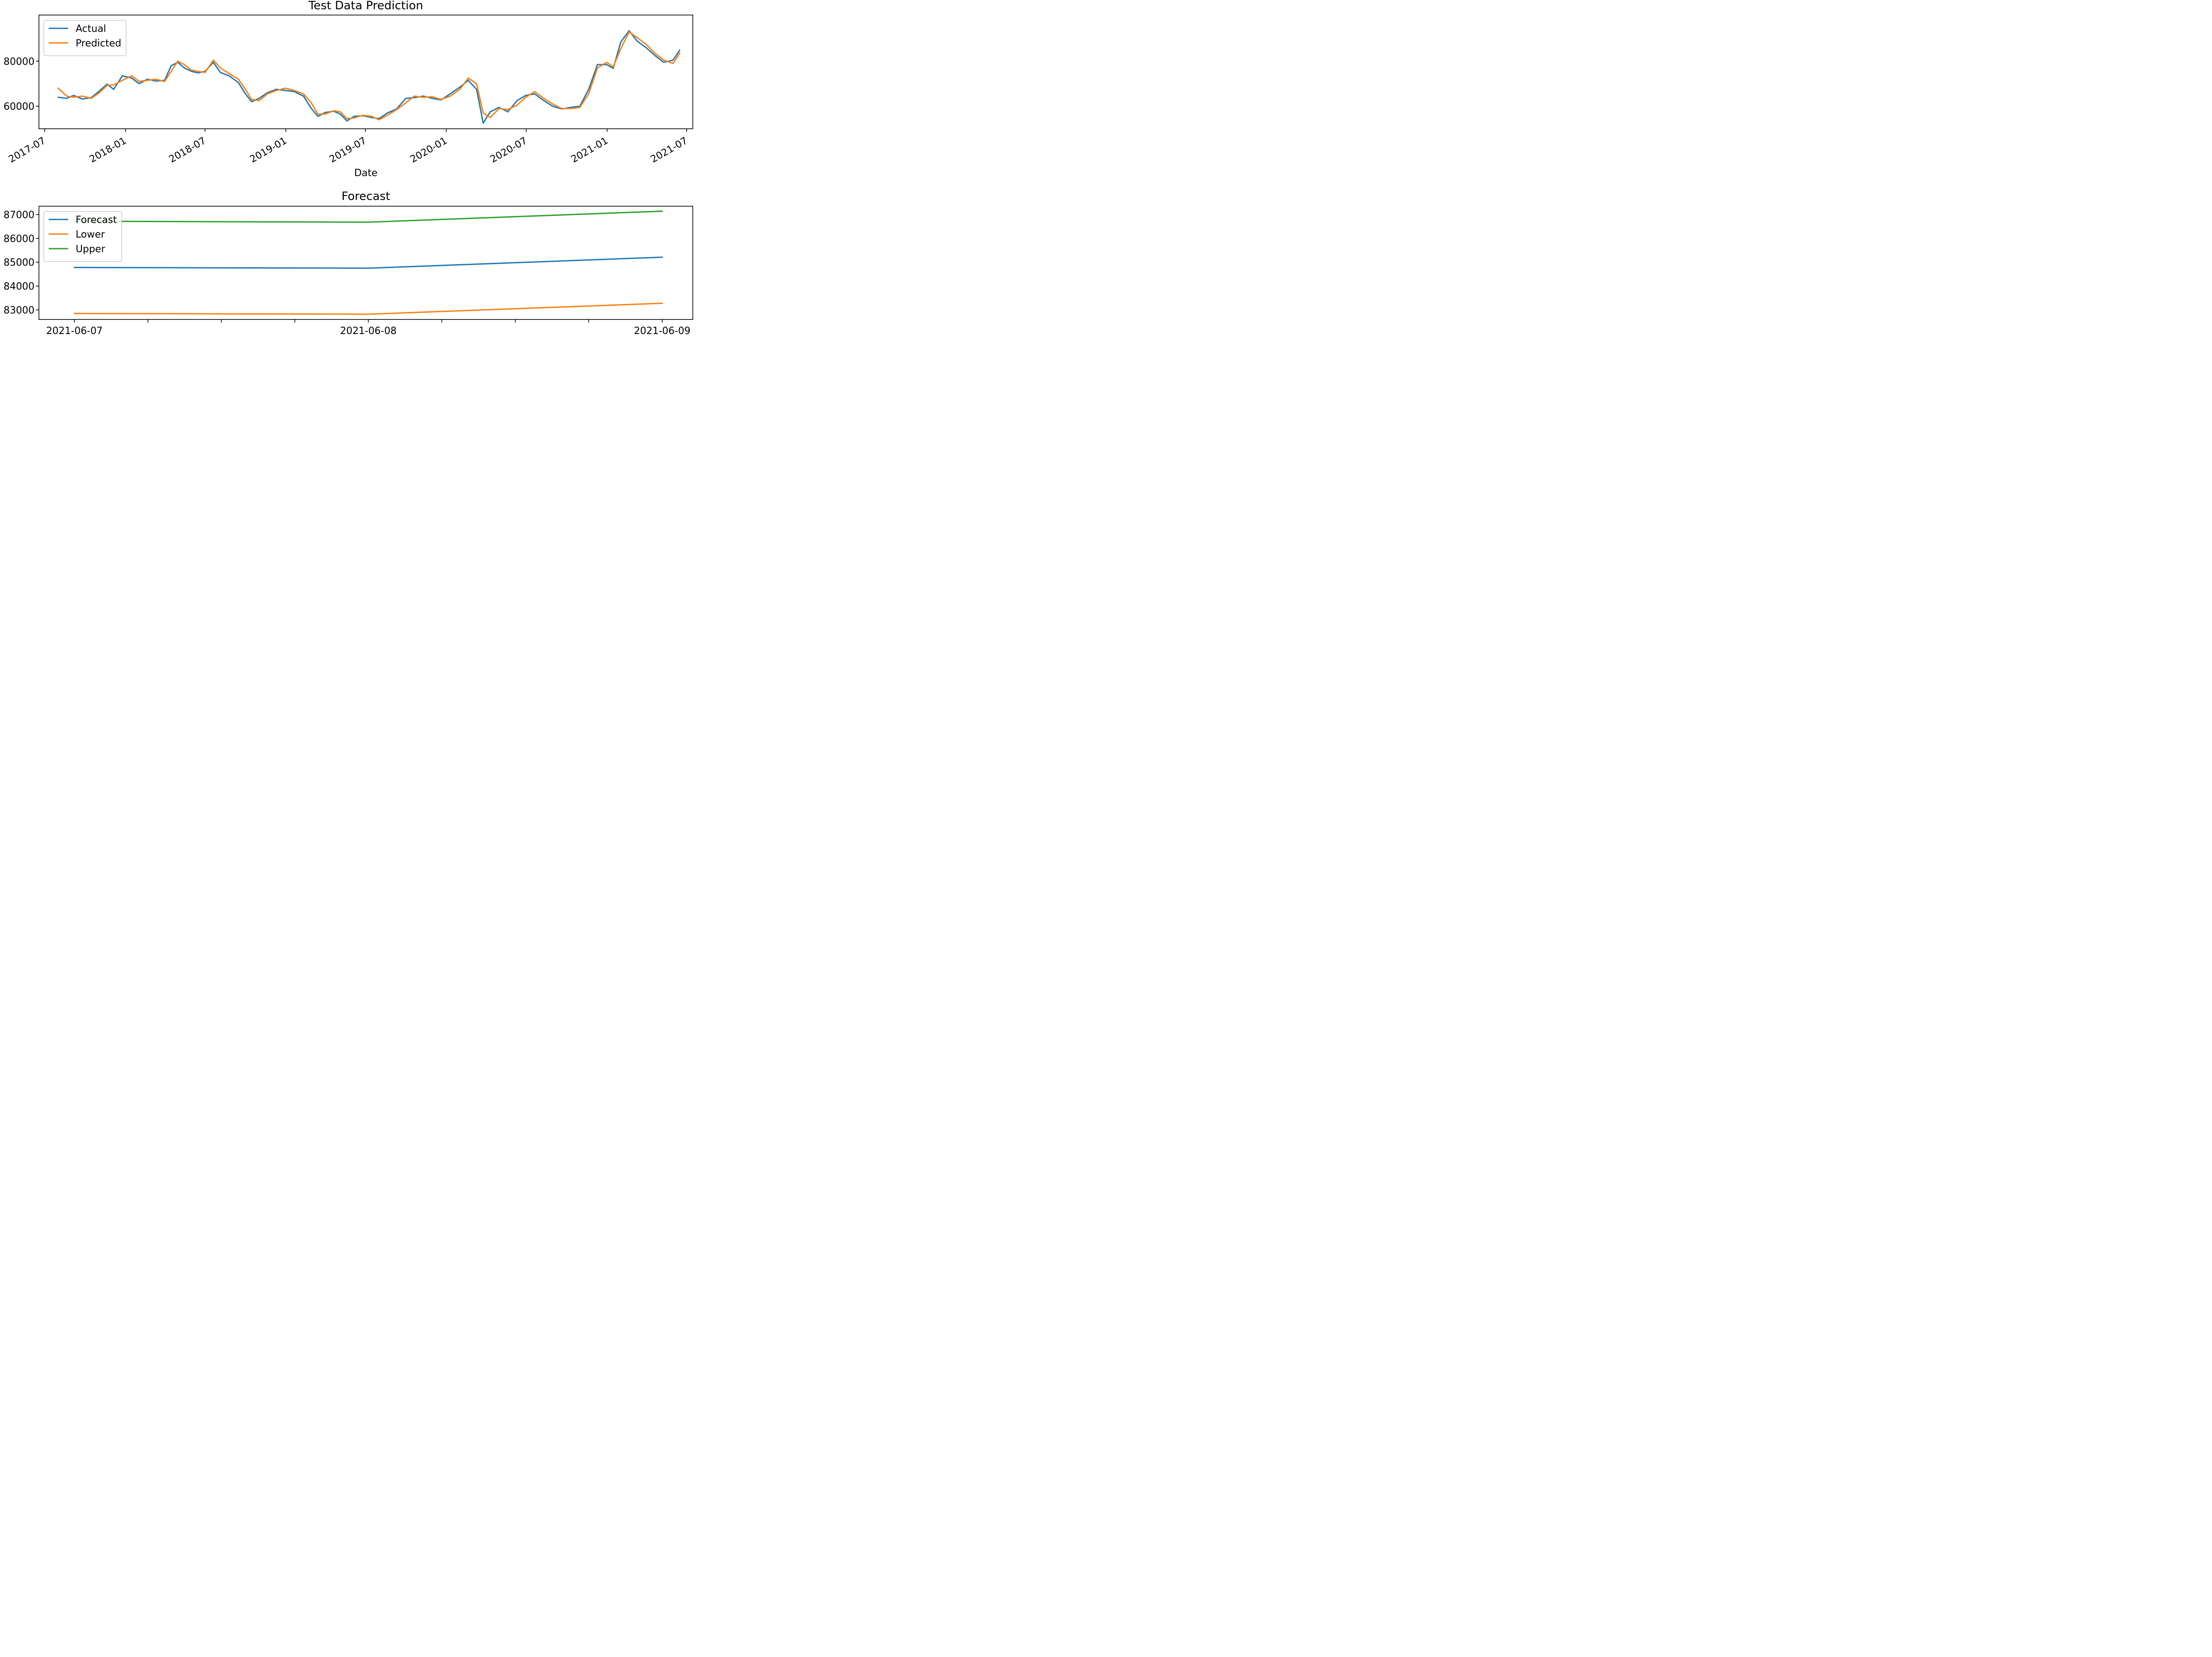 The height and width of the screenshot is (1657, 2212). I want to click on series-line-actual, so click(370, 77).